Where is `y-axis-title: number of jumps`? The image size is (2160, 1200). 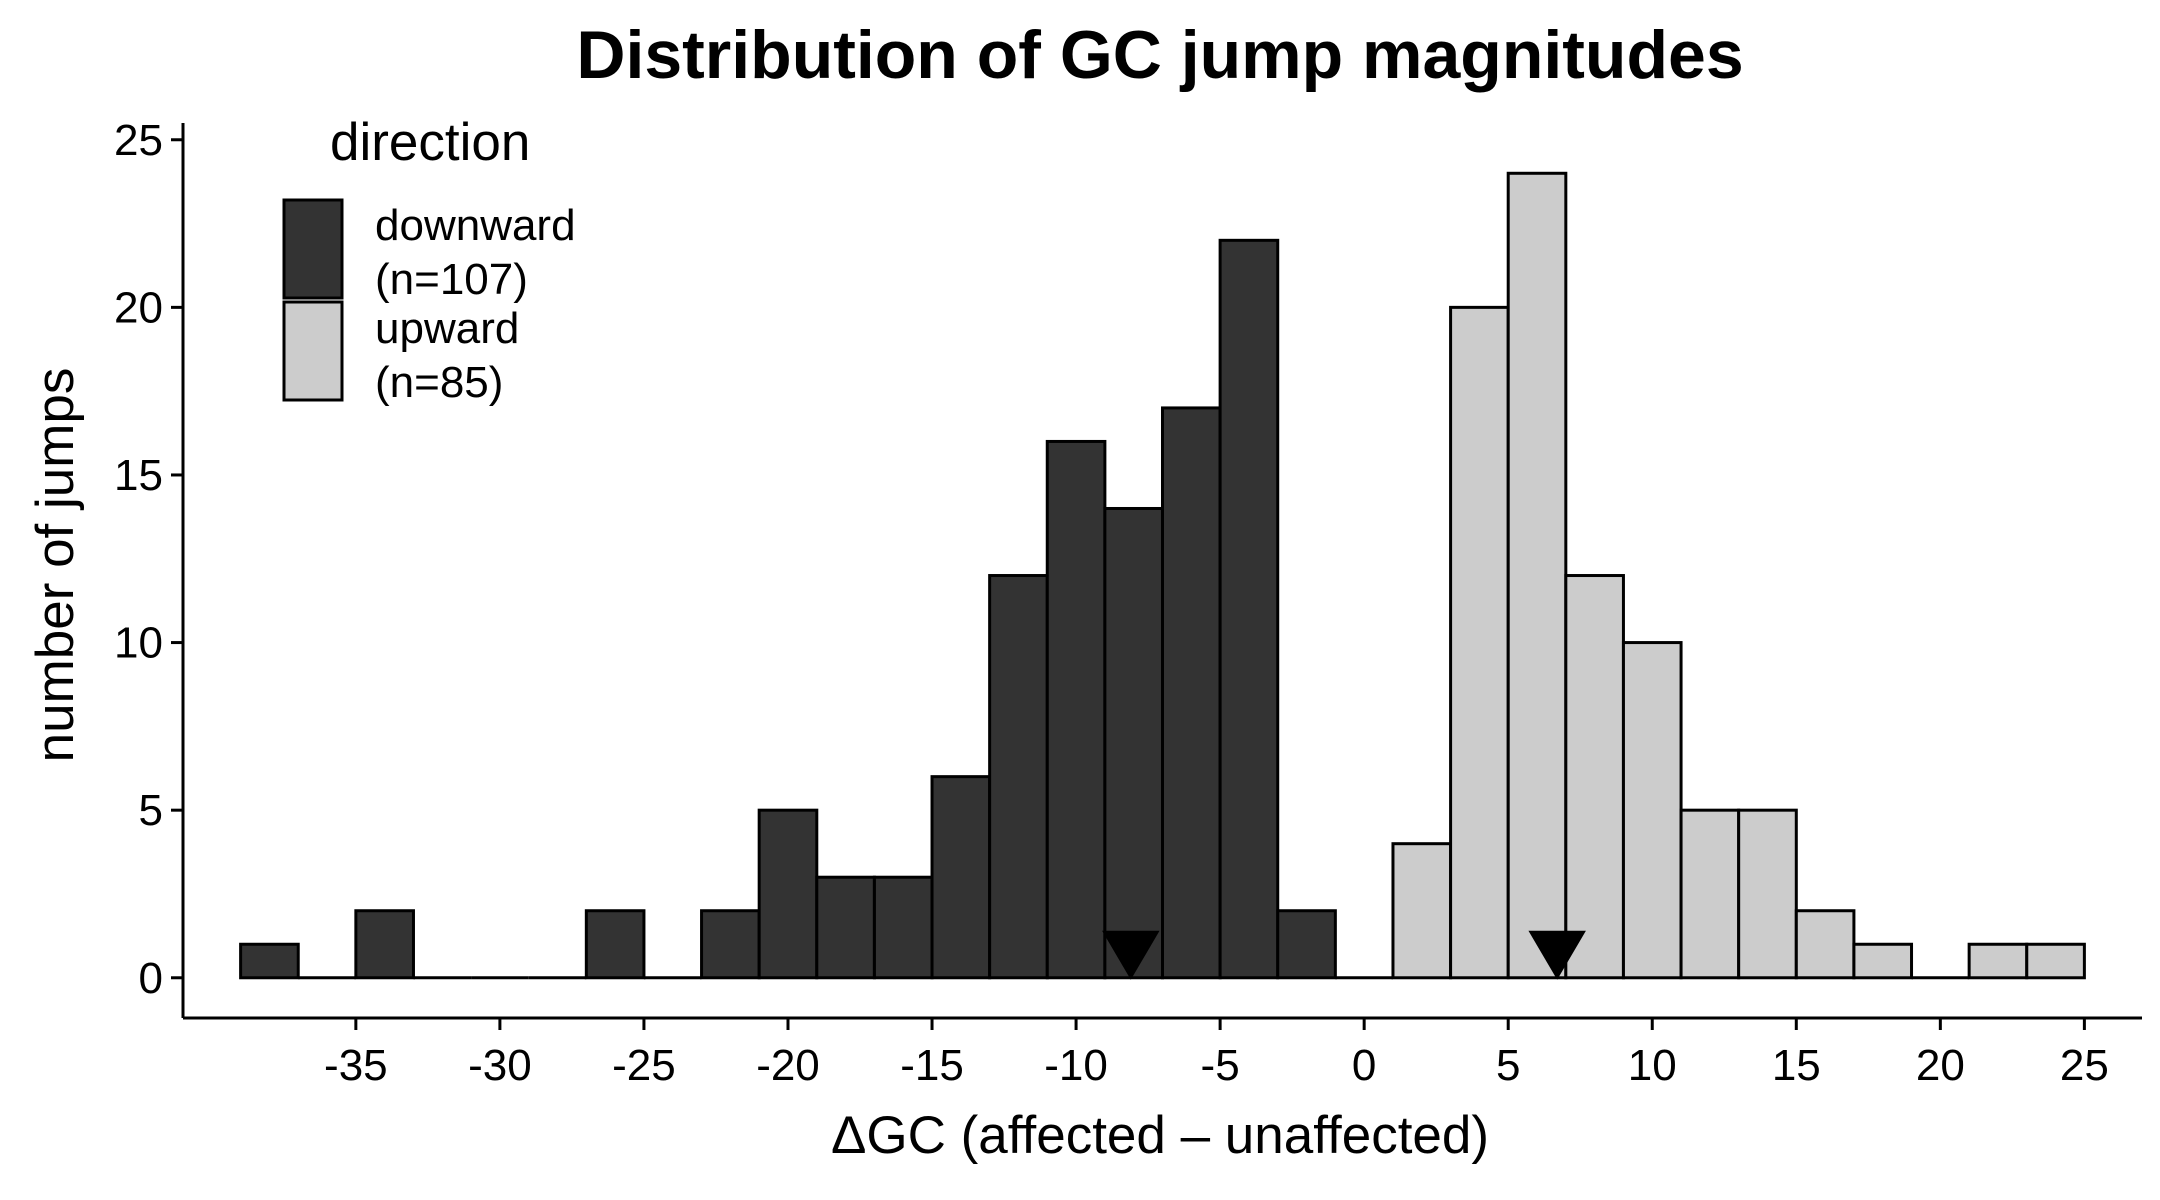 y-axis-title: number of jumps is located at coordinates (55, 565).